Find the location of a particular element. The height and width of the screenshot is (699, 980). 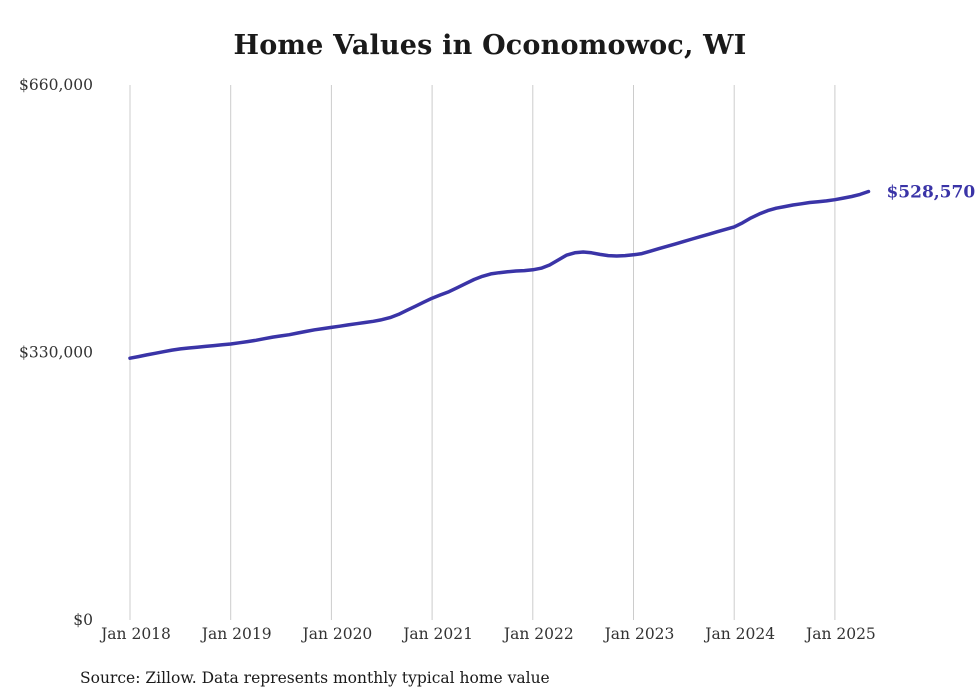

end-value-label: $528,570 is located at coordinates (930, 193).